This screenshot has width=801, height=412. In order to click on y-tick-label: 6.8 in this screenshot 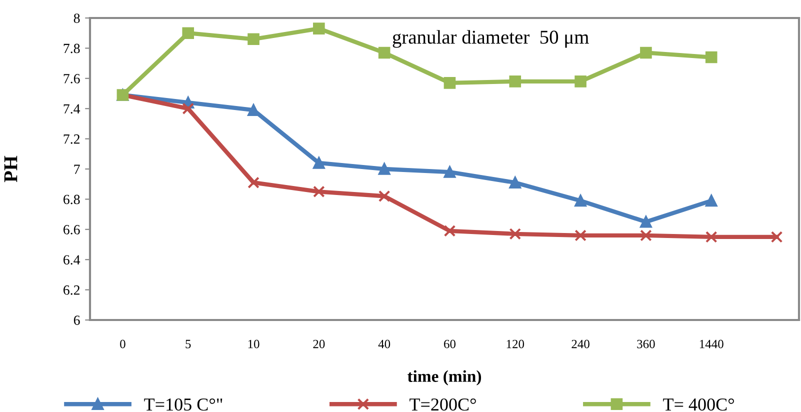, I will do `click(72, 199)`.